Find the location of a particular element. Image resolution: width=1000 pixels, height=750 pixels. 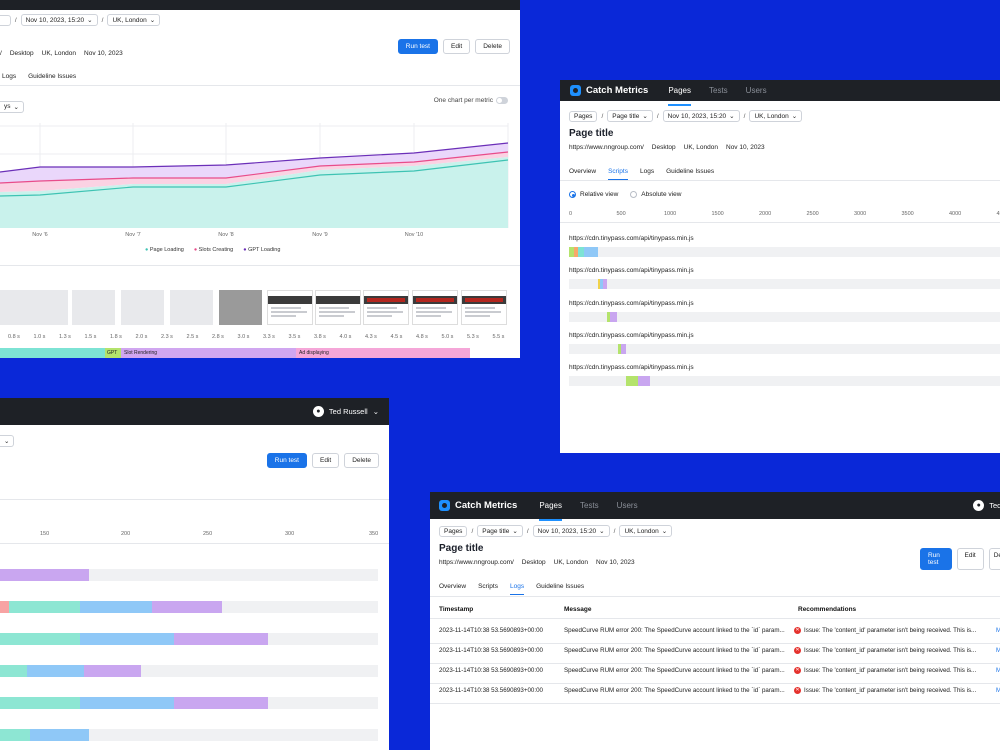

range-select-chip: ys ⌄ is located at coordinates (12, 106).